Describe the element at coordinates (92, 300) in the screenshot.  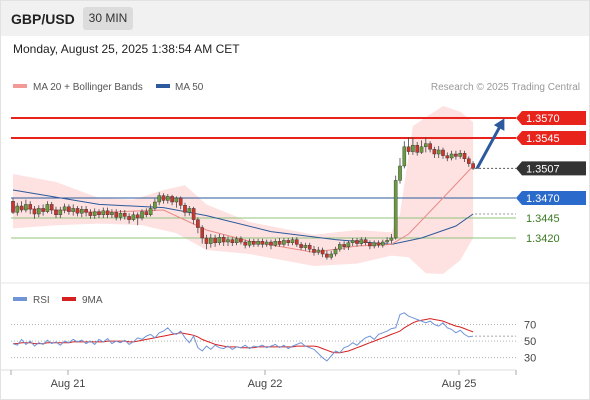
I see `rsi-ma-legend-label: 9MA` at that location.